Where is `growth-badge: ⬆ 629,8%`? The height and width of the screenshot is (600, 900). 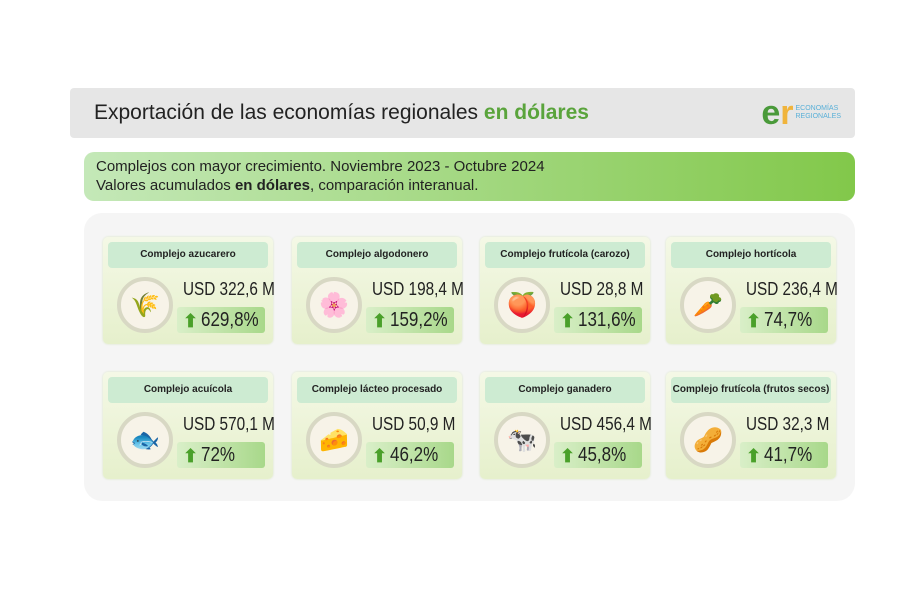
growth-badge: ⬆ 629,8% is located at coordinates (221, 320).